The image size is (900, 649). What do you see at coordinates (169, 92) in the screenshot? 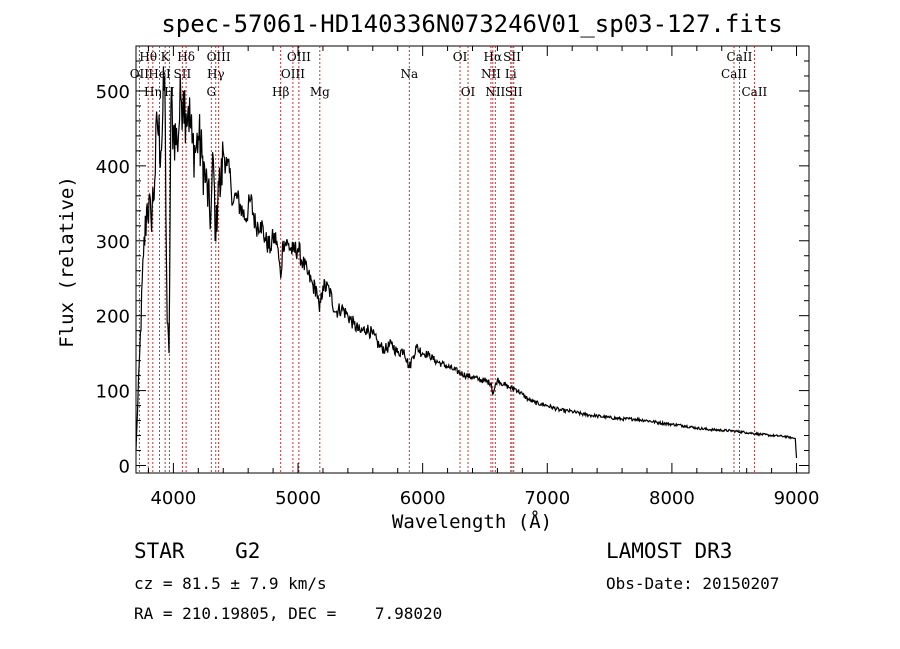
I see `spectral-line-label: H` at bounding box center [169, 92].